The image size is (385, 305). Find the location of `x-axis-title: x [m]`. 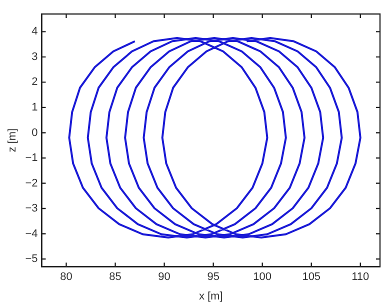

x-axis-title: x [m] is located at coordinates (210, 296).